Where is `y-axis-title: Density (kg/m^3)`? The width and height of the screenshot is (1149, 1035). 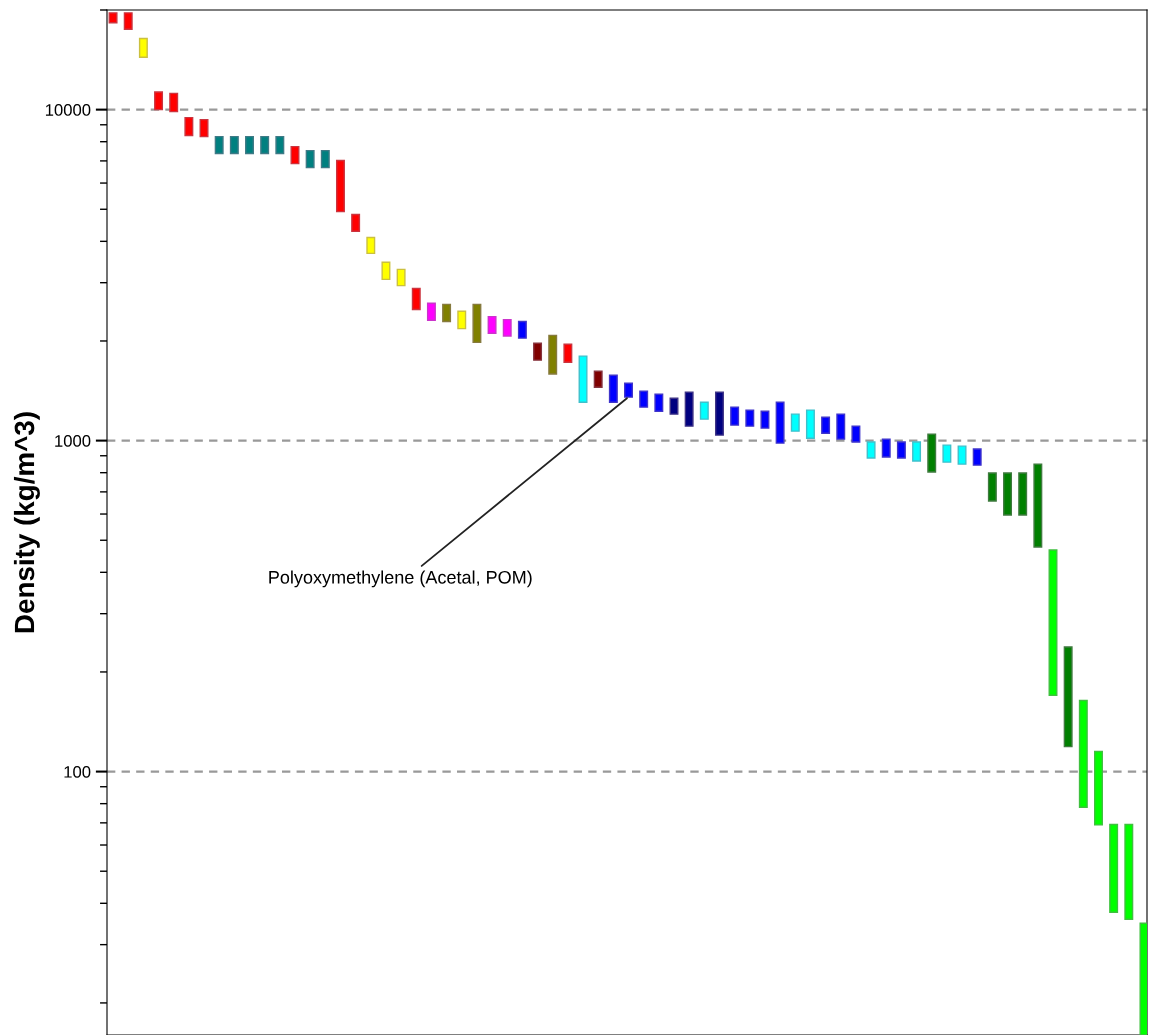 y-axis-title: Density (kg/m^3) is located at coordinates (26, 522).